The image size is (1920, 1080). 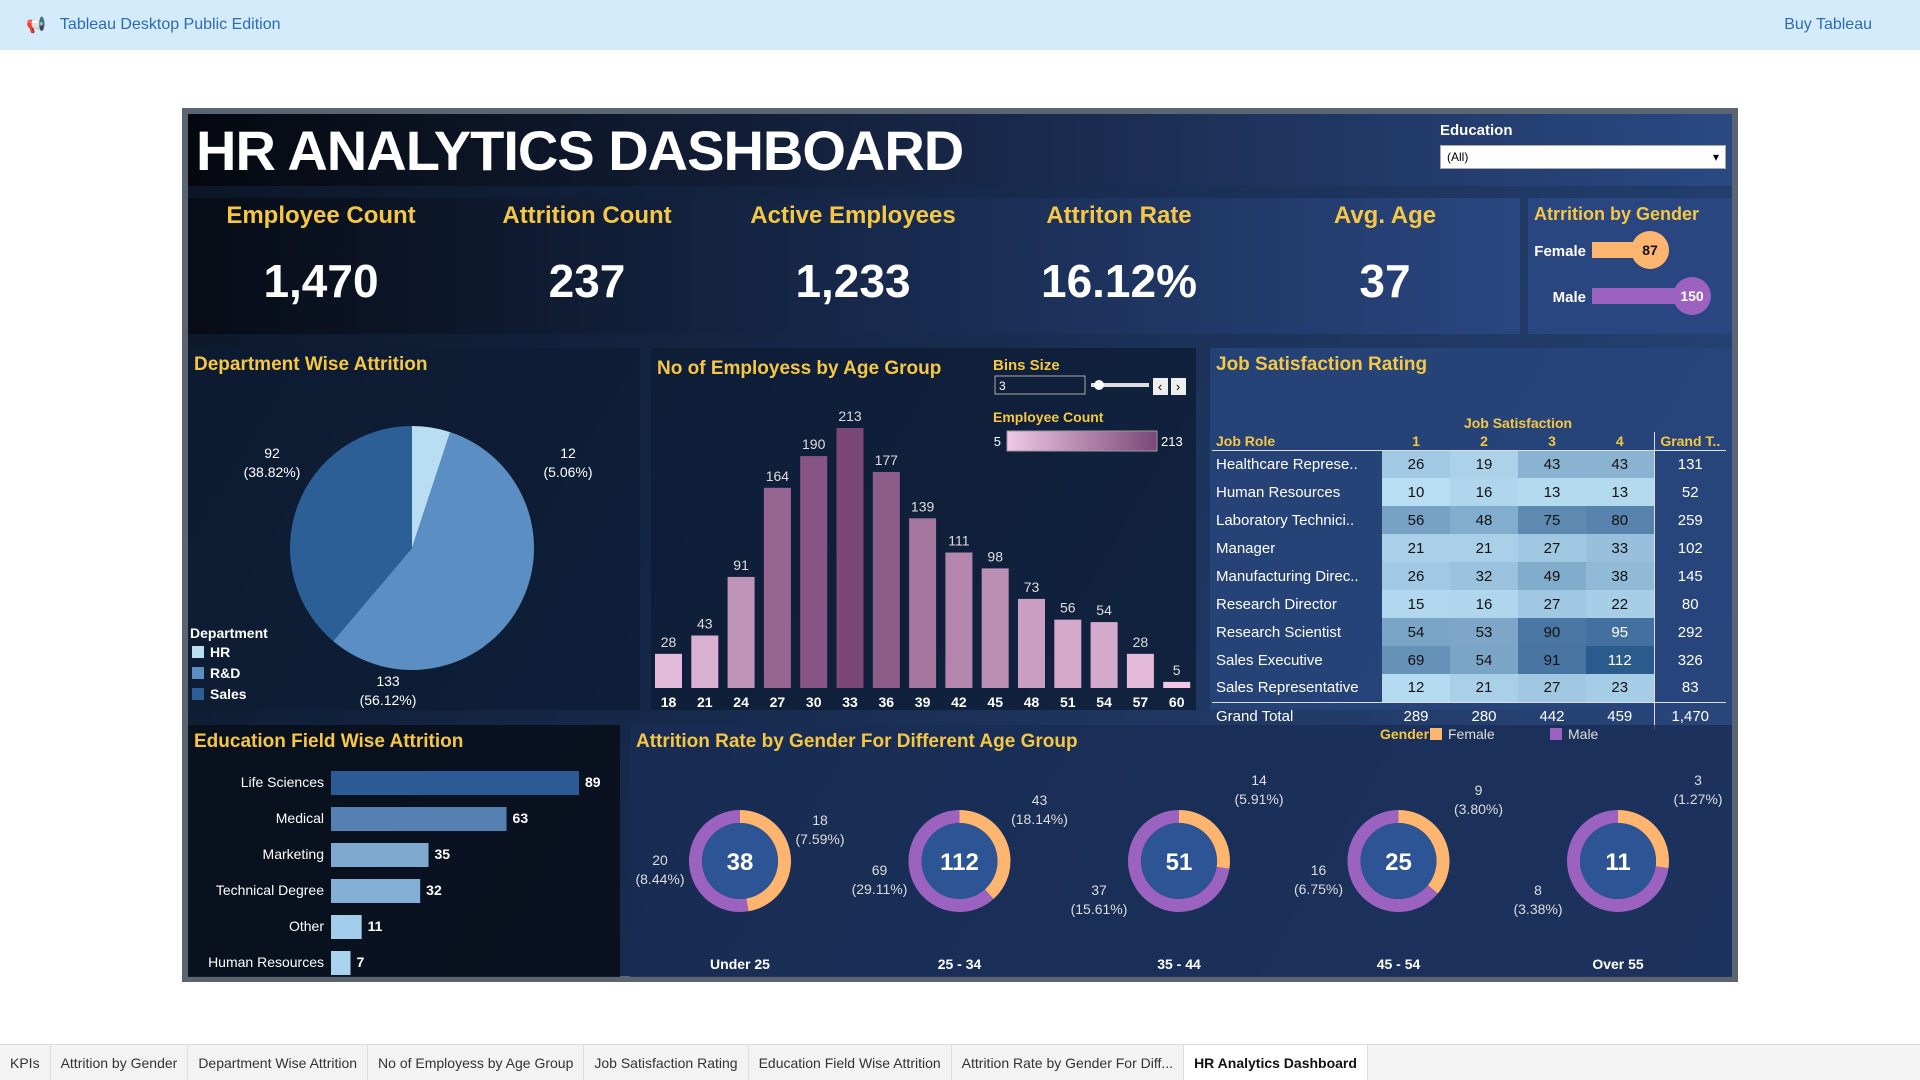 I want to click on x-tick: 39, so click(x=923, y=702).